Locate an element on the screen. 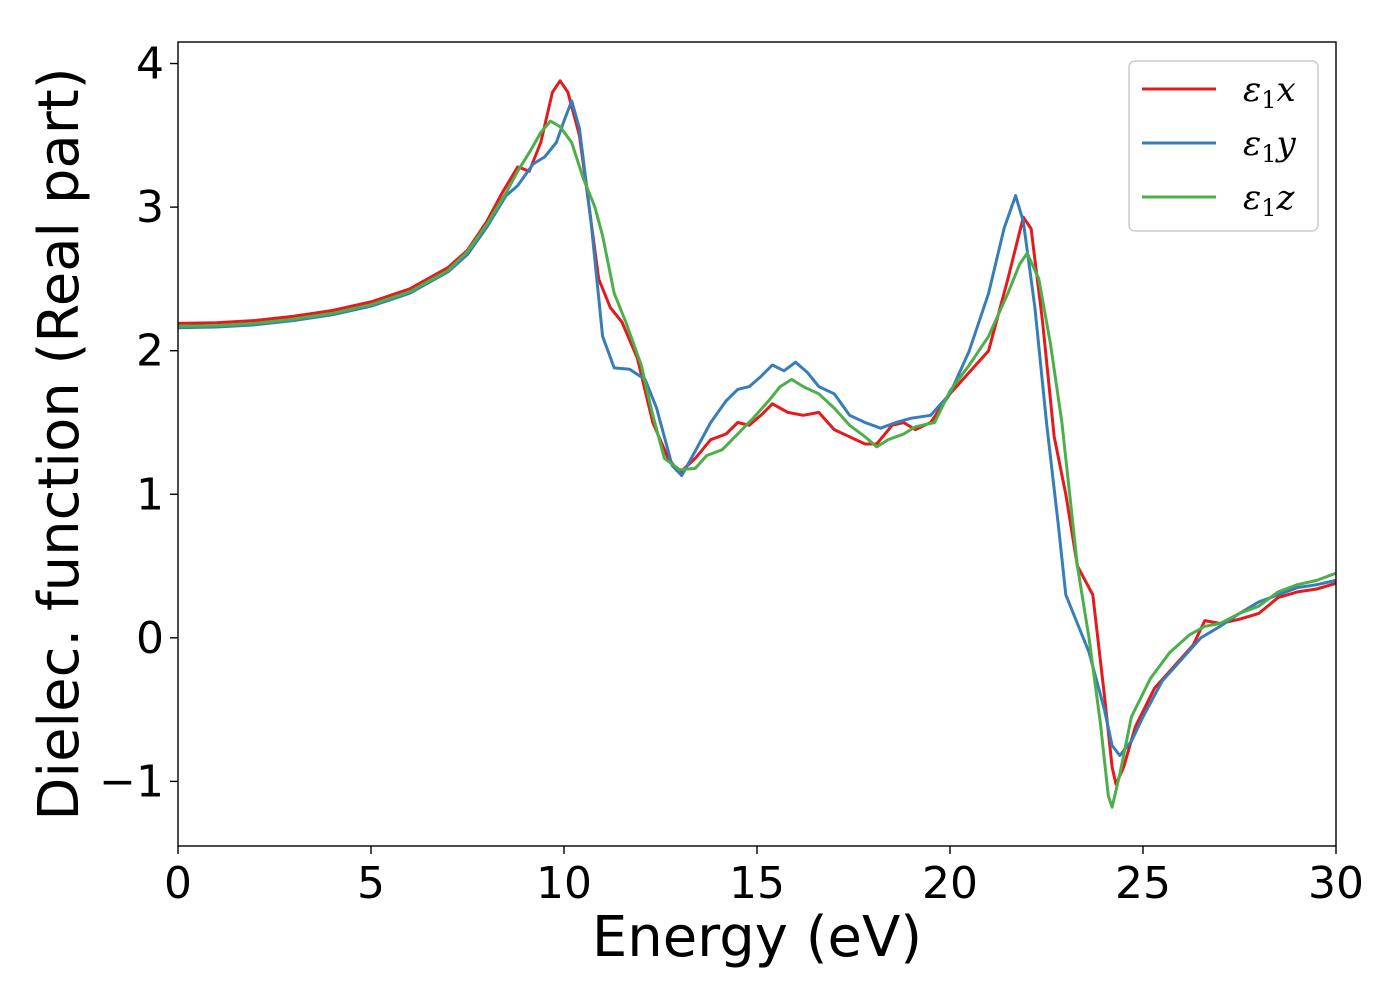 The height and width of the screenshot is (1000, 1400). legend-box is located at coordinates (1223, 146).